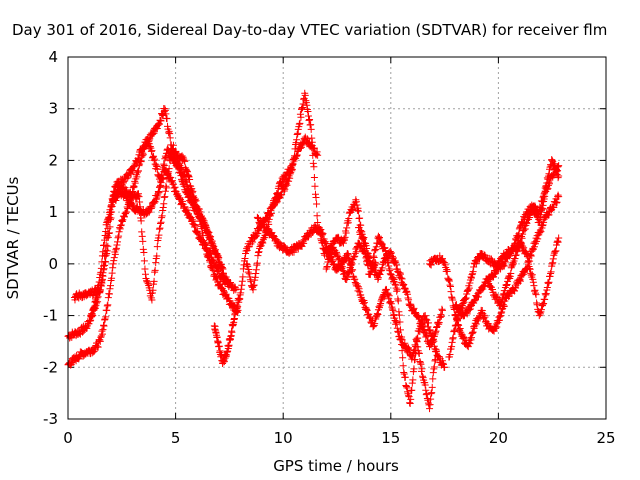  What do you see at coordinates (397, 318) in the screenshot?
I see `series-track-i` at bounding box center [397, 318].